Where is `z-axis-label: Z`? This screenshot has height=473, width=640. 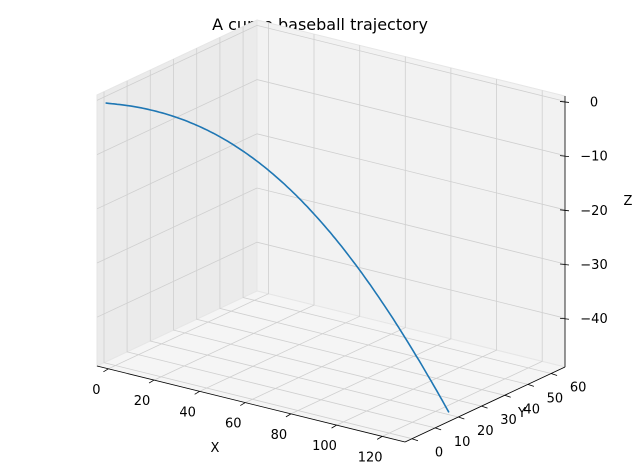
z-axis-label: Z is located at coordinates (628, 201).